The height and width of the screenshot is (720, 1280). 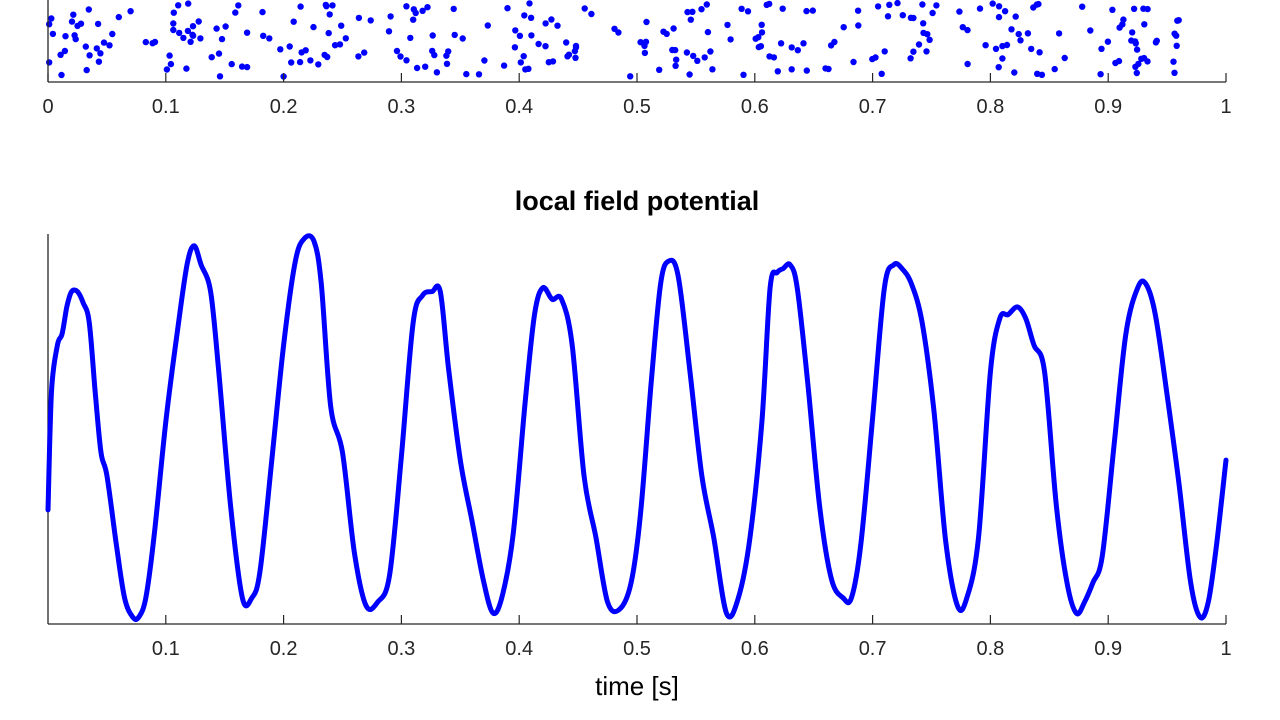 What do you see at coordinates (990, 649) in the screenshot?
I see `lfp-x-tick-label: 0.8` at bounding box center [990, 649].